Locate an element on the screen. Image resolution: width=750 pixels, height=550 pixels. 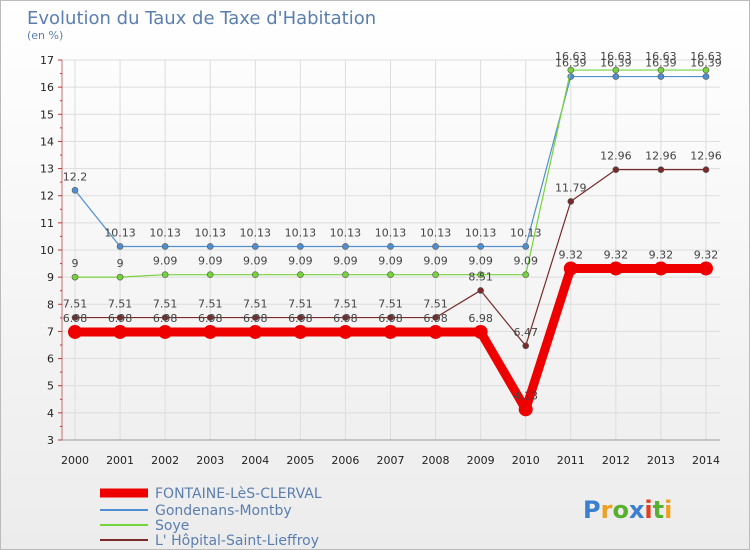
logo-letter: t is located at coordinates (658, 510).